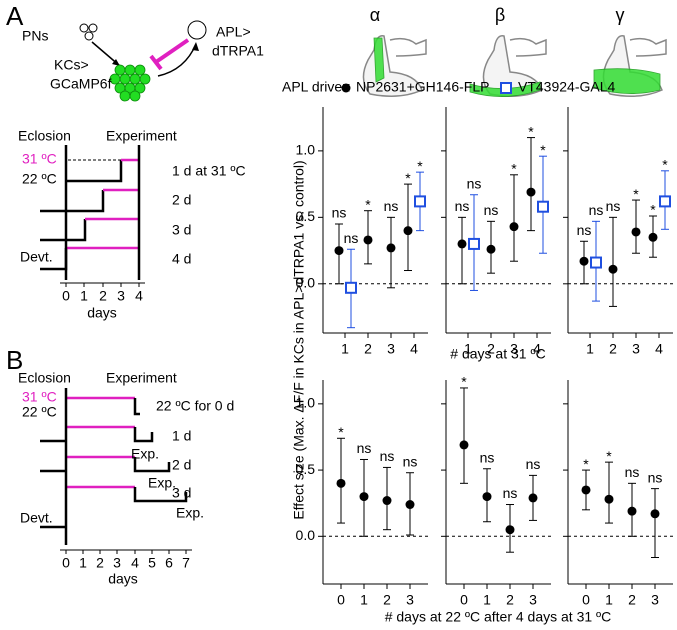 This screenshot has width=677, height=630. What do you see at coordinates (498, 617) in the screenshot?
I see `x-axis-label: # days at 22 ºC after 4 days at 31 ºC` at bounding box center [498, 617].